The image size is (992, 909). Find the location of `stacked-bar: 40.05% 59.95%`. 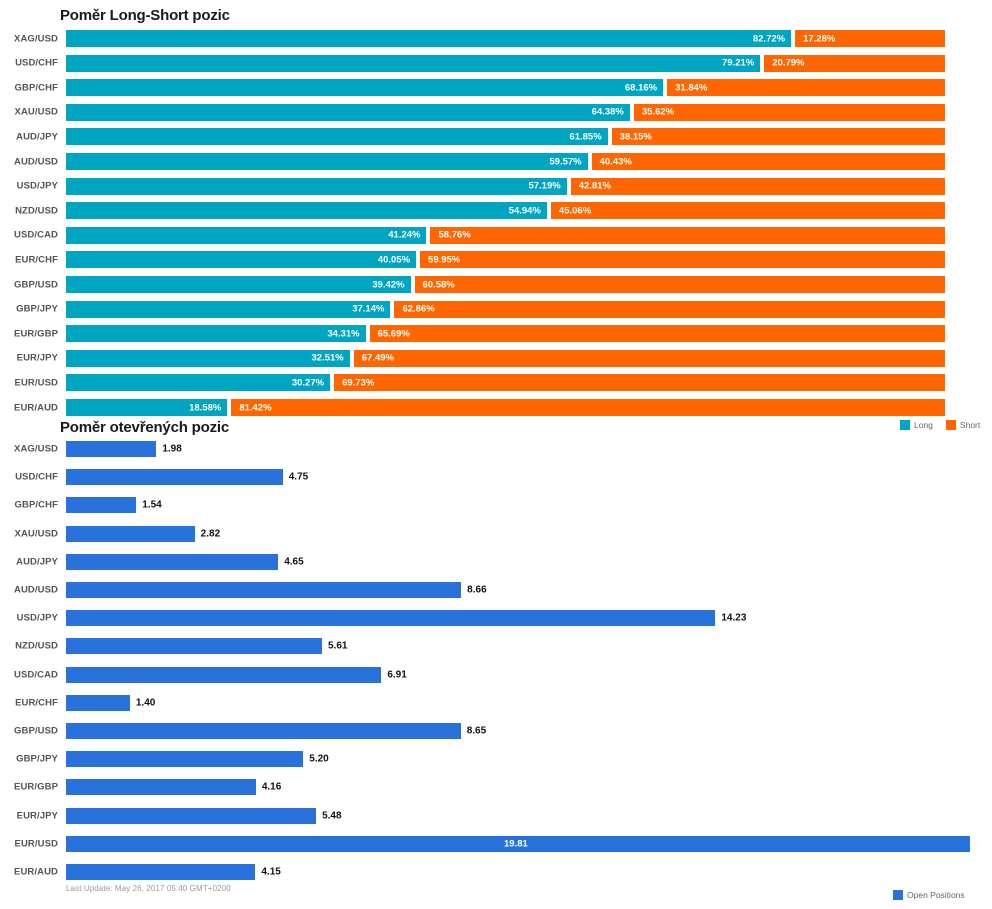

stacked-bar: 40.05% 59.95% is located at coordinates (505, 260).